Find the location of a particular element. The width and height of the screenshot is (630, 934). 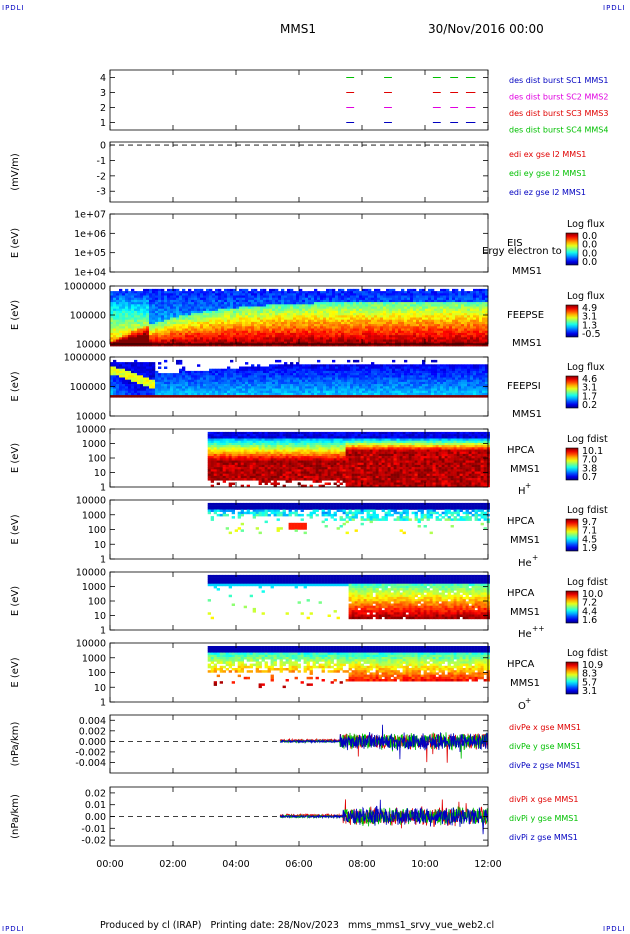

y-tick-label: -2 is located at coordinates (101, 176).